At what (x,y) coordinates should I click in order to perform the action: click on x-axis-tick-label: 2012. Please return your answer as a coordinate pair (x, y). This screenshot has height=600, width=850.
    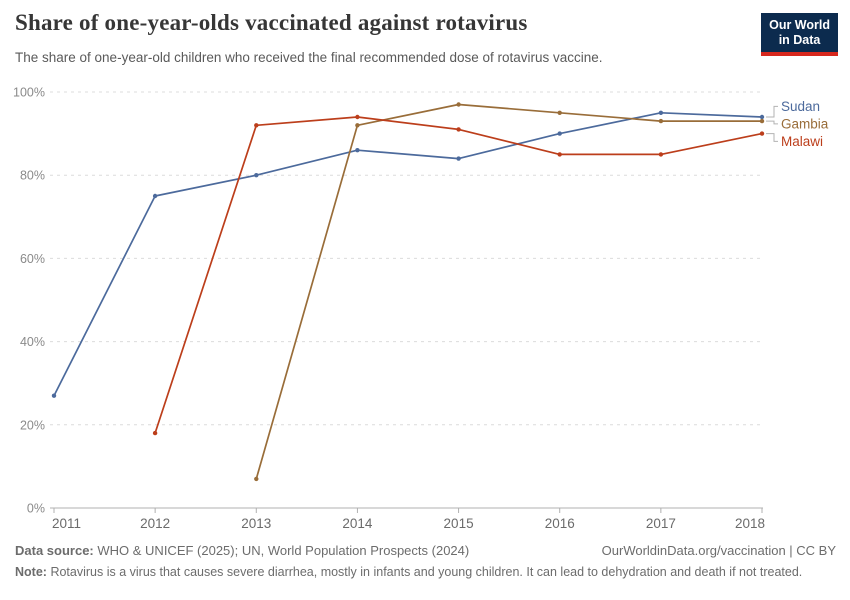
    Looking at the image, I should click on (155, 523).